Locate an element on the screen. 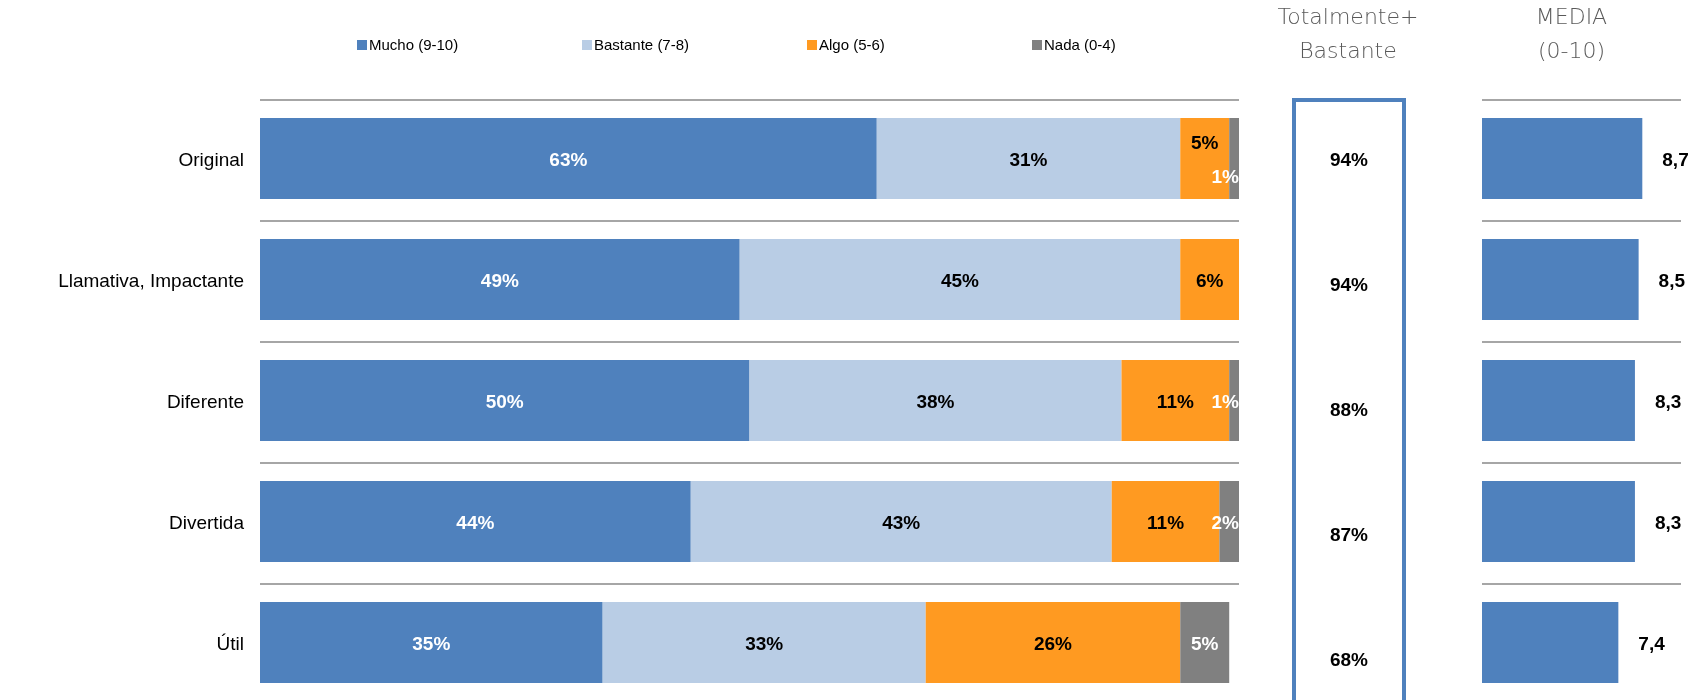  text: Totalmente+ Bastante is located at coordinates (1348, 33).